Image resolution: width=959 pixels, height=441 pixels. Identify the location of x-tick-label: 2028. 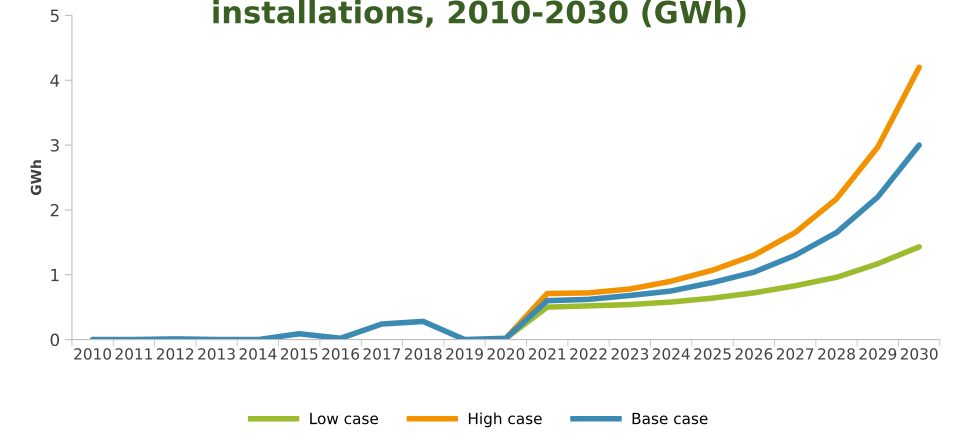
(836, 354).